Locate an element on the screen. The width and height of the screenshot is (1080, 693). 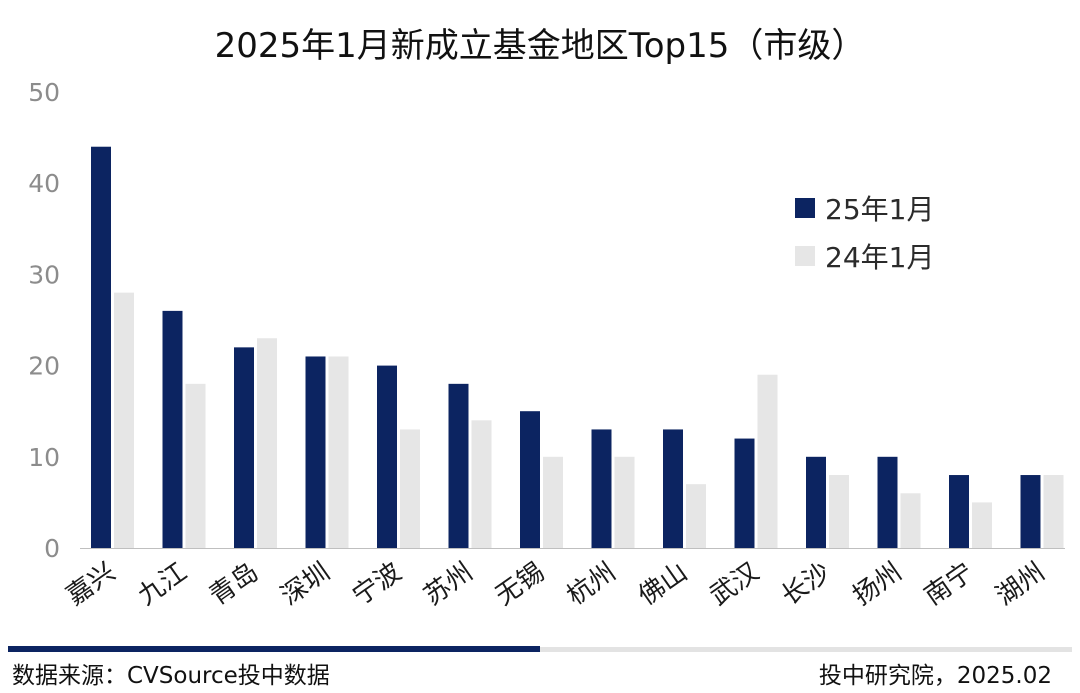
y-tick-label: 10 is located at coordinates (44, 457).